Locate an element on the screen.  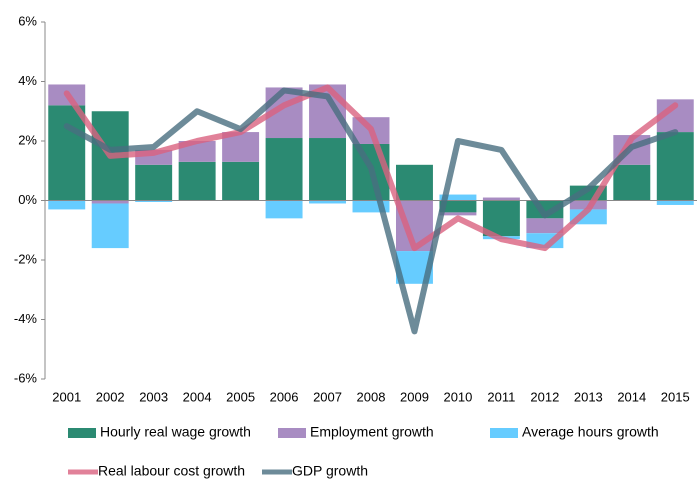
x-tick-label: 2006 is located at coordinates (284, 396).